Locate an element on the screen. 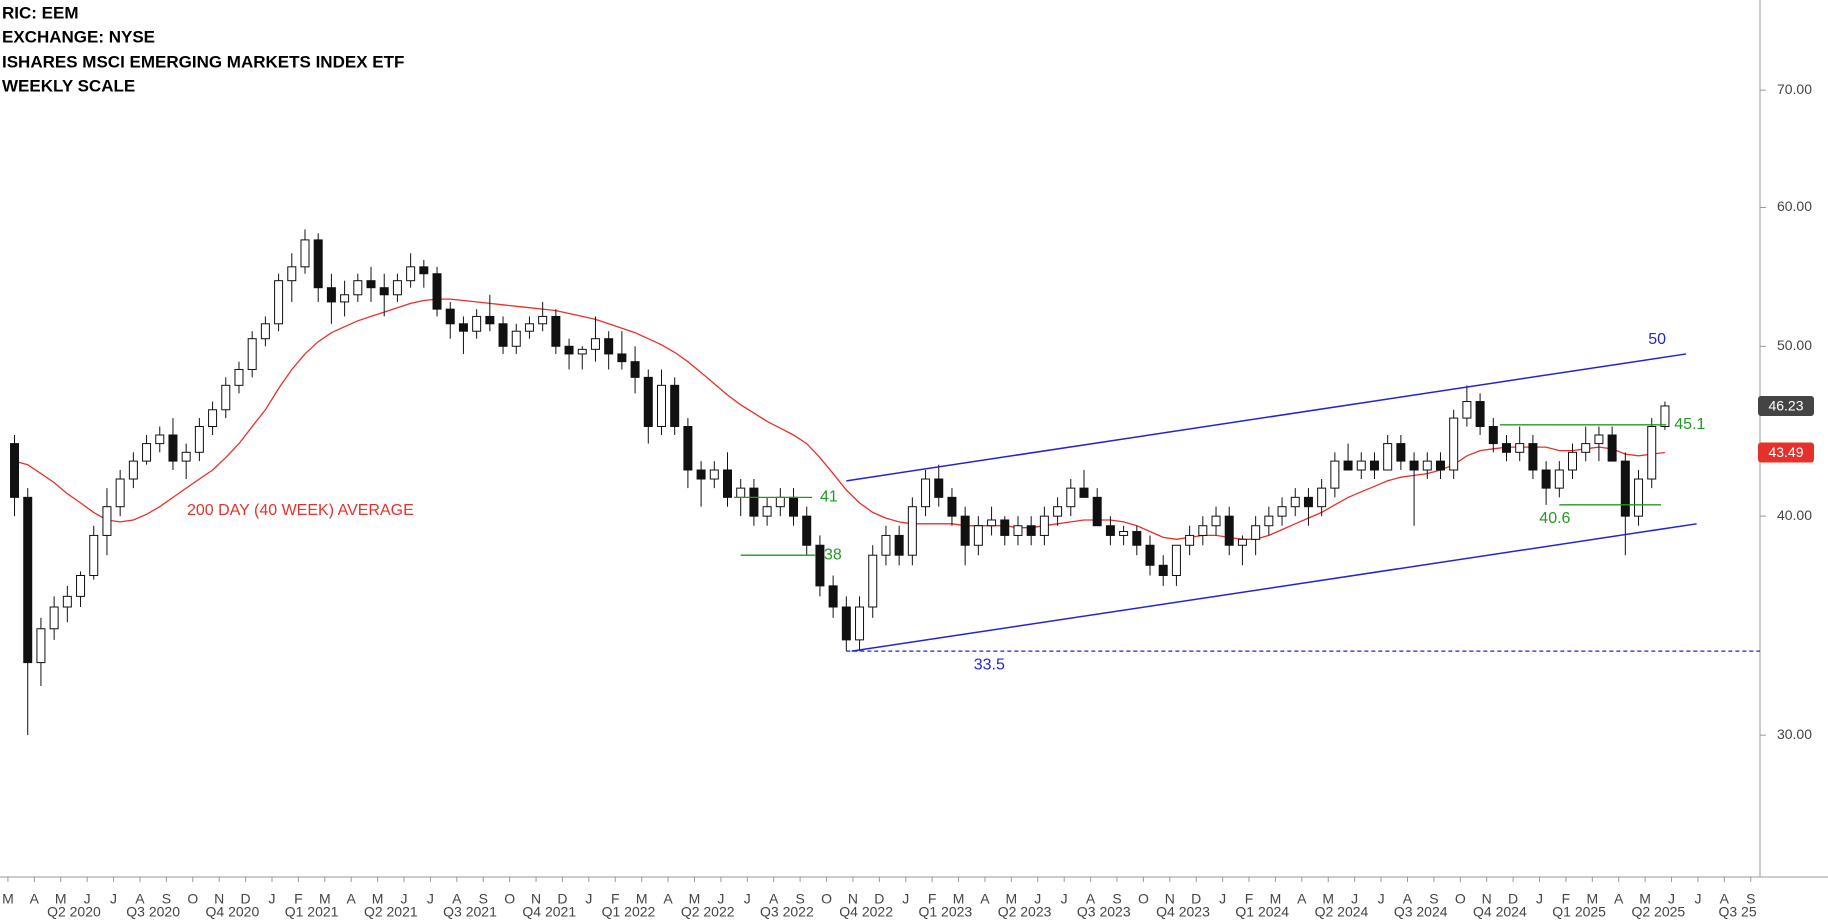 The height and width of the screenshot is (923, 1828). ma-label: 200 DAY (40 WEEK) AVERAGE is located at coordinates (300, 510).